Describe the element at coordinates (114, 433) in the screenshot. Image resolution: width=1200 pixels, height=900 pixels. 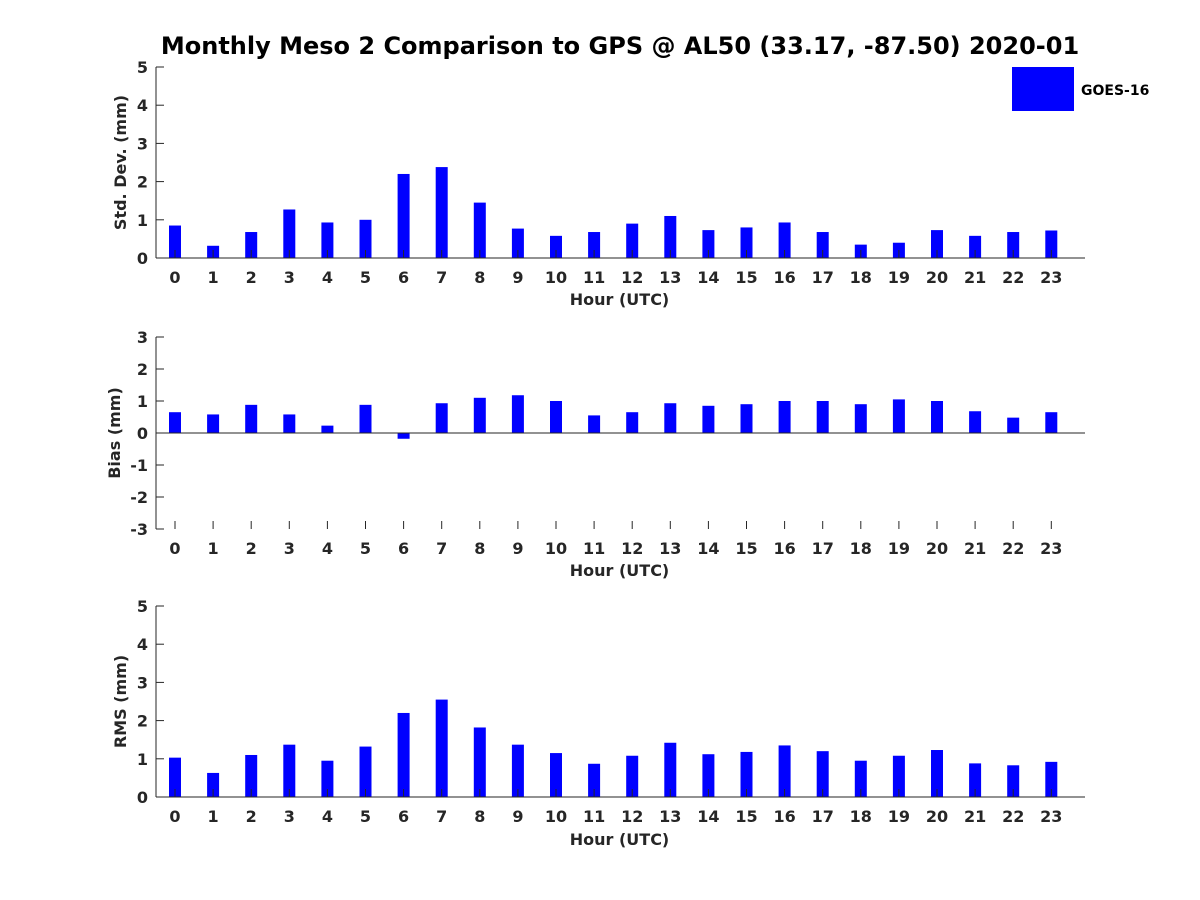
I see `y-axis-label: Bias (mm)` at that location.